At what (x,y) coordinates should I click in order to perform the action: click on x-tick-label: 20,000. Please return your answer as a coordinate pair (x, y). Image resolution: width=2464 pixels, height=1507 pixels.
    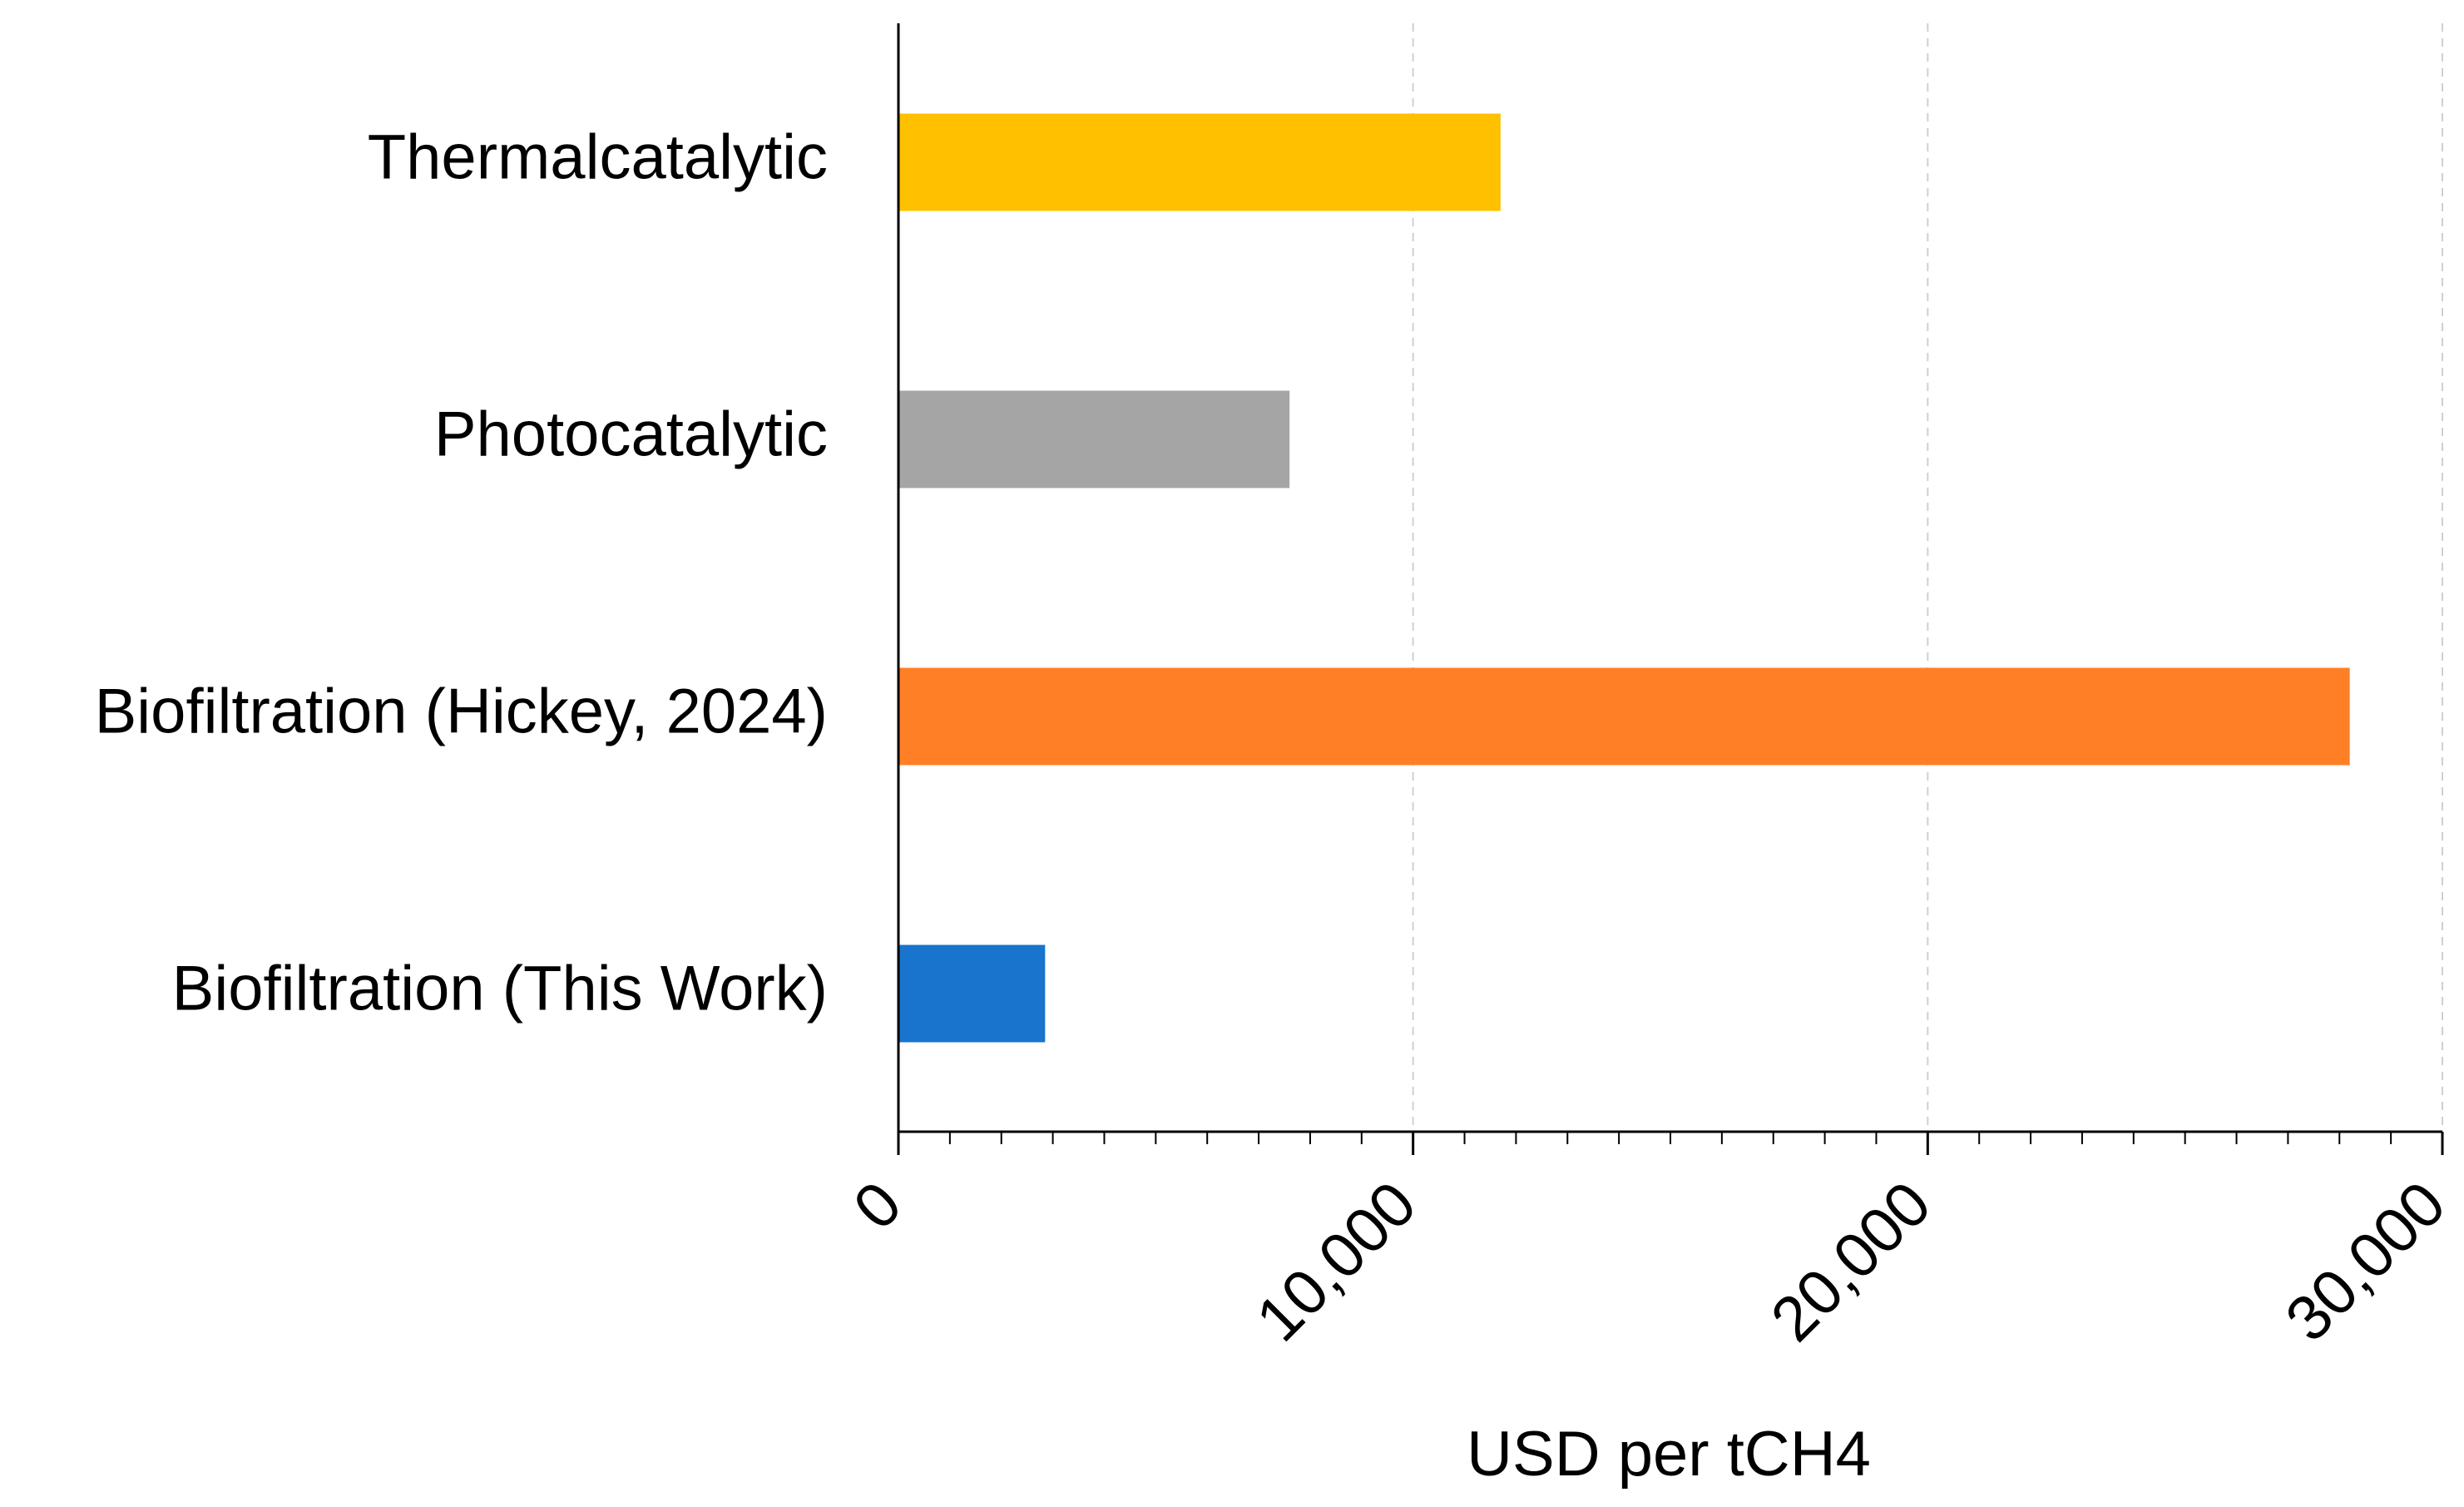
    Looking at the image, I should click on (1851, 1261).